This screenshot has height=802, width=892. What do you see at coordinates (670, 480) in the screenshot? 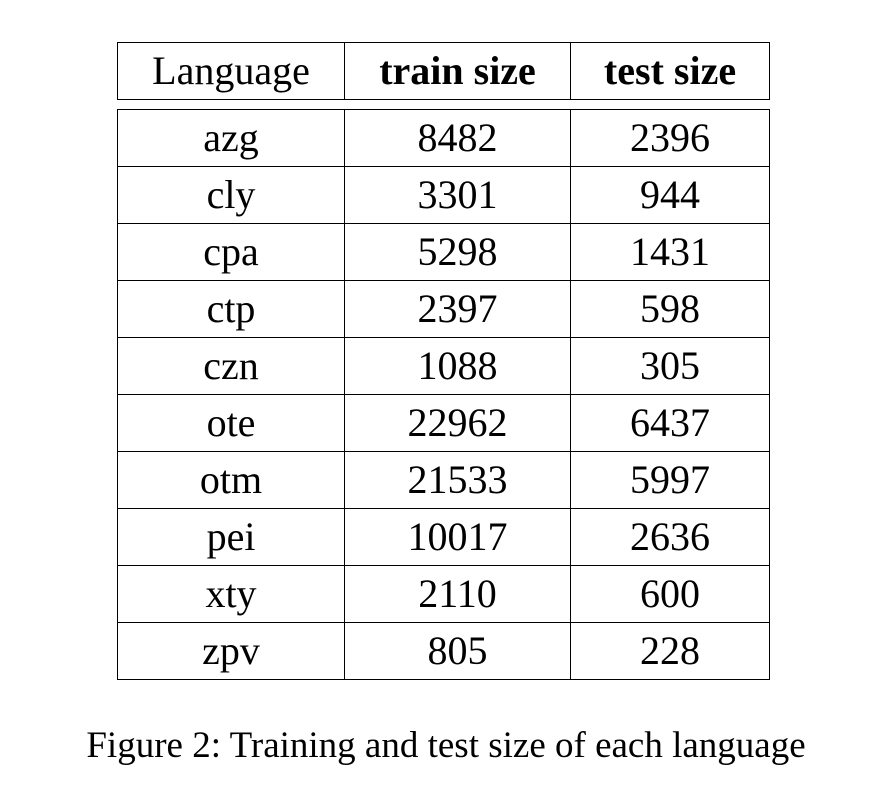
I see `cell-test-size: 5997` at bounding box center [670, 480].